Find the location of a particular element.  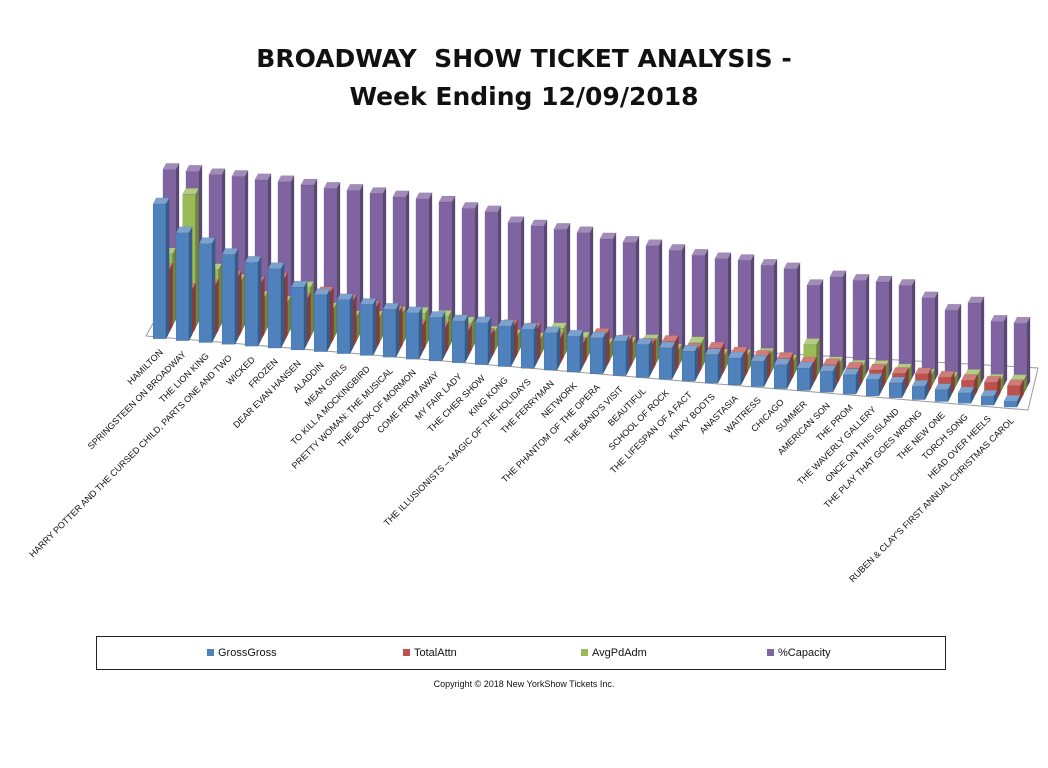

bar-grossgross-pretty-woman-the-musical is located at coordinates (391, 330).